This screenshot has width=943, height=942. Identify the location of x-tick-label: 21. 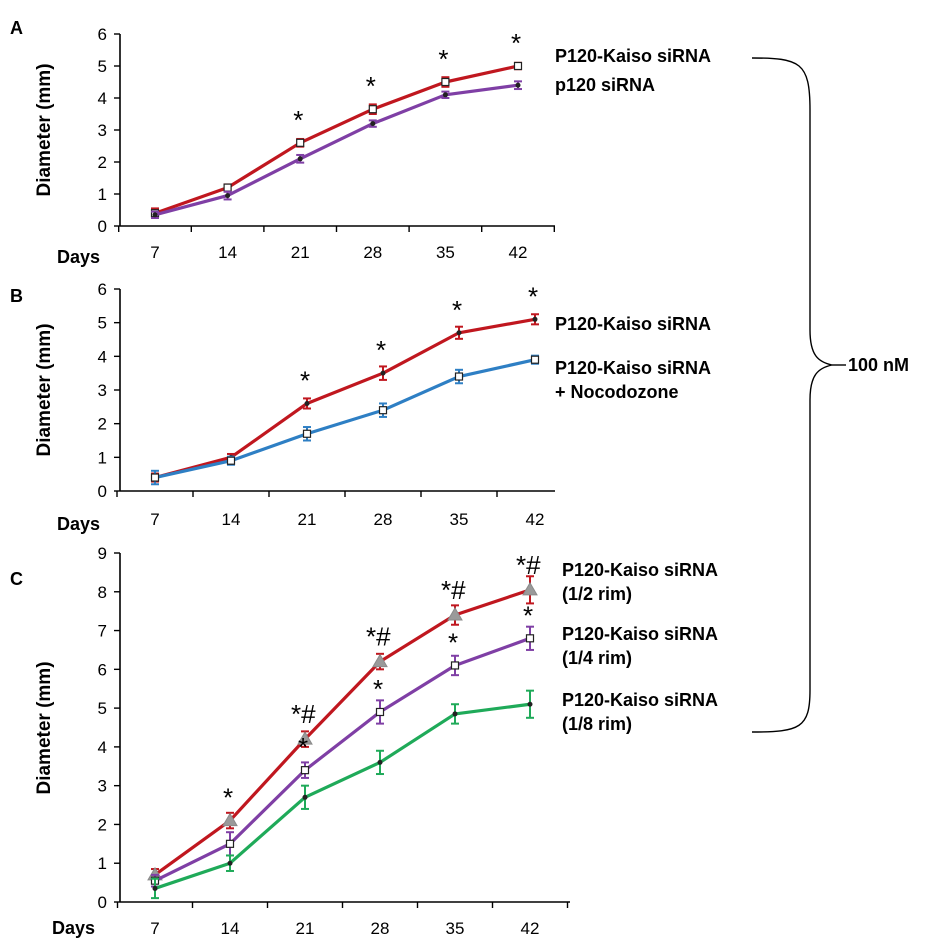
(307, 519).